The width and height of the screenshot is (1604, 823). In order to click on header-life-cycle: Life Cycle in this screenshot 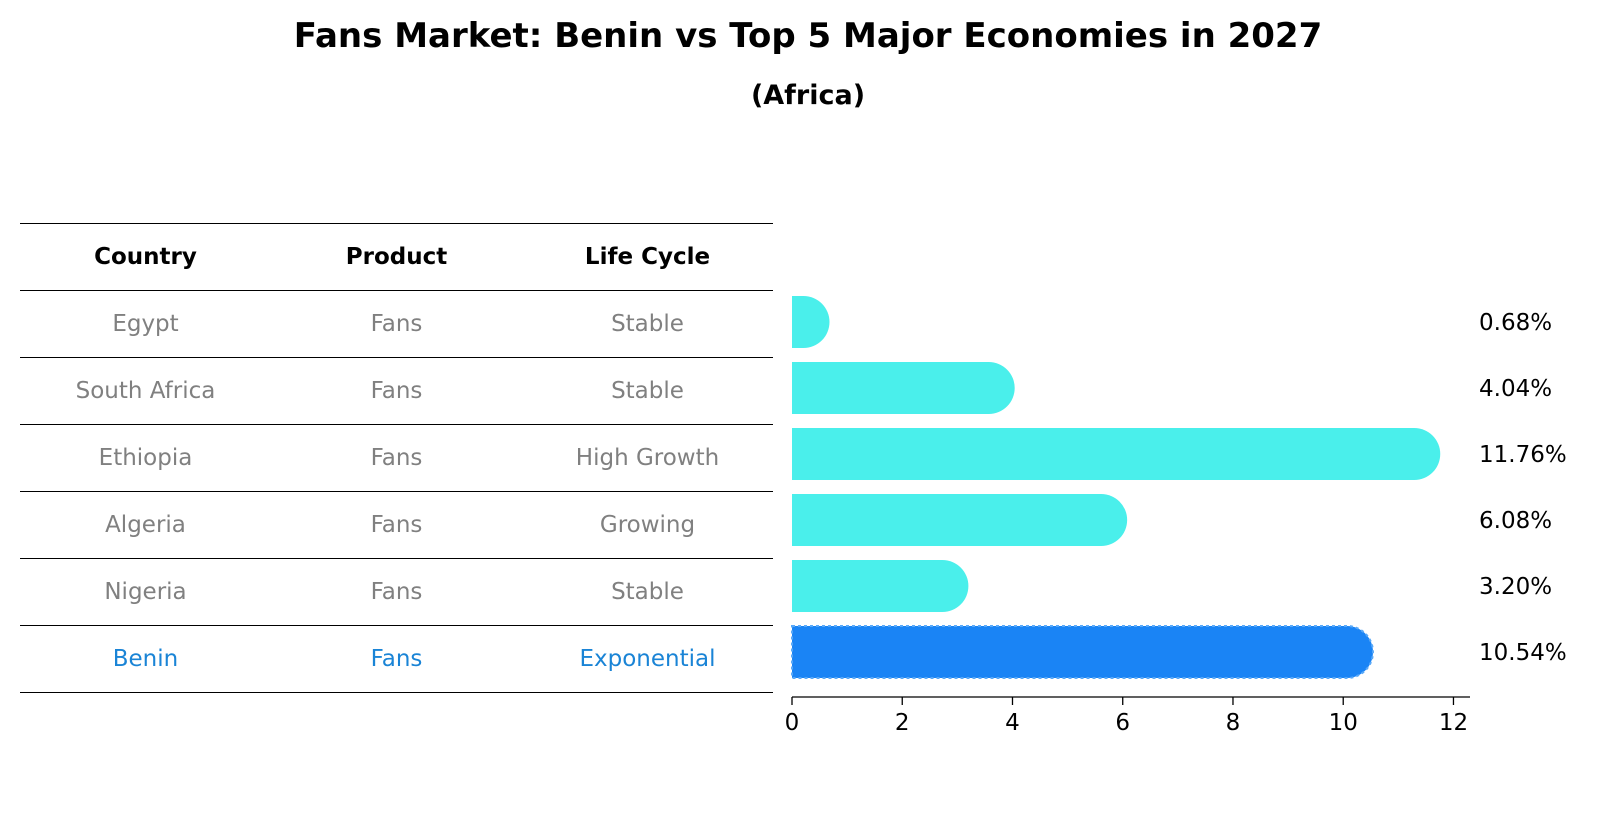, I will do `click(647, 257)`.